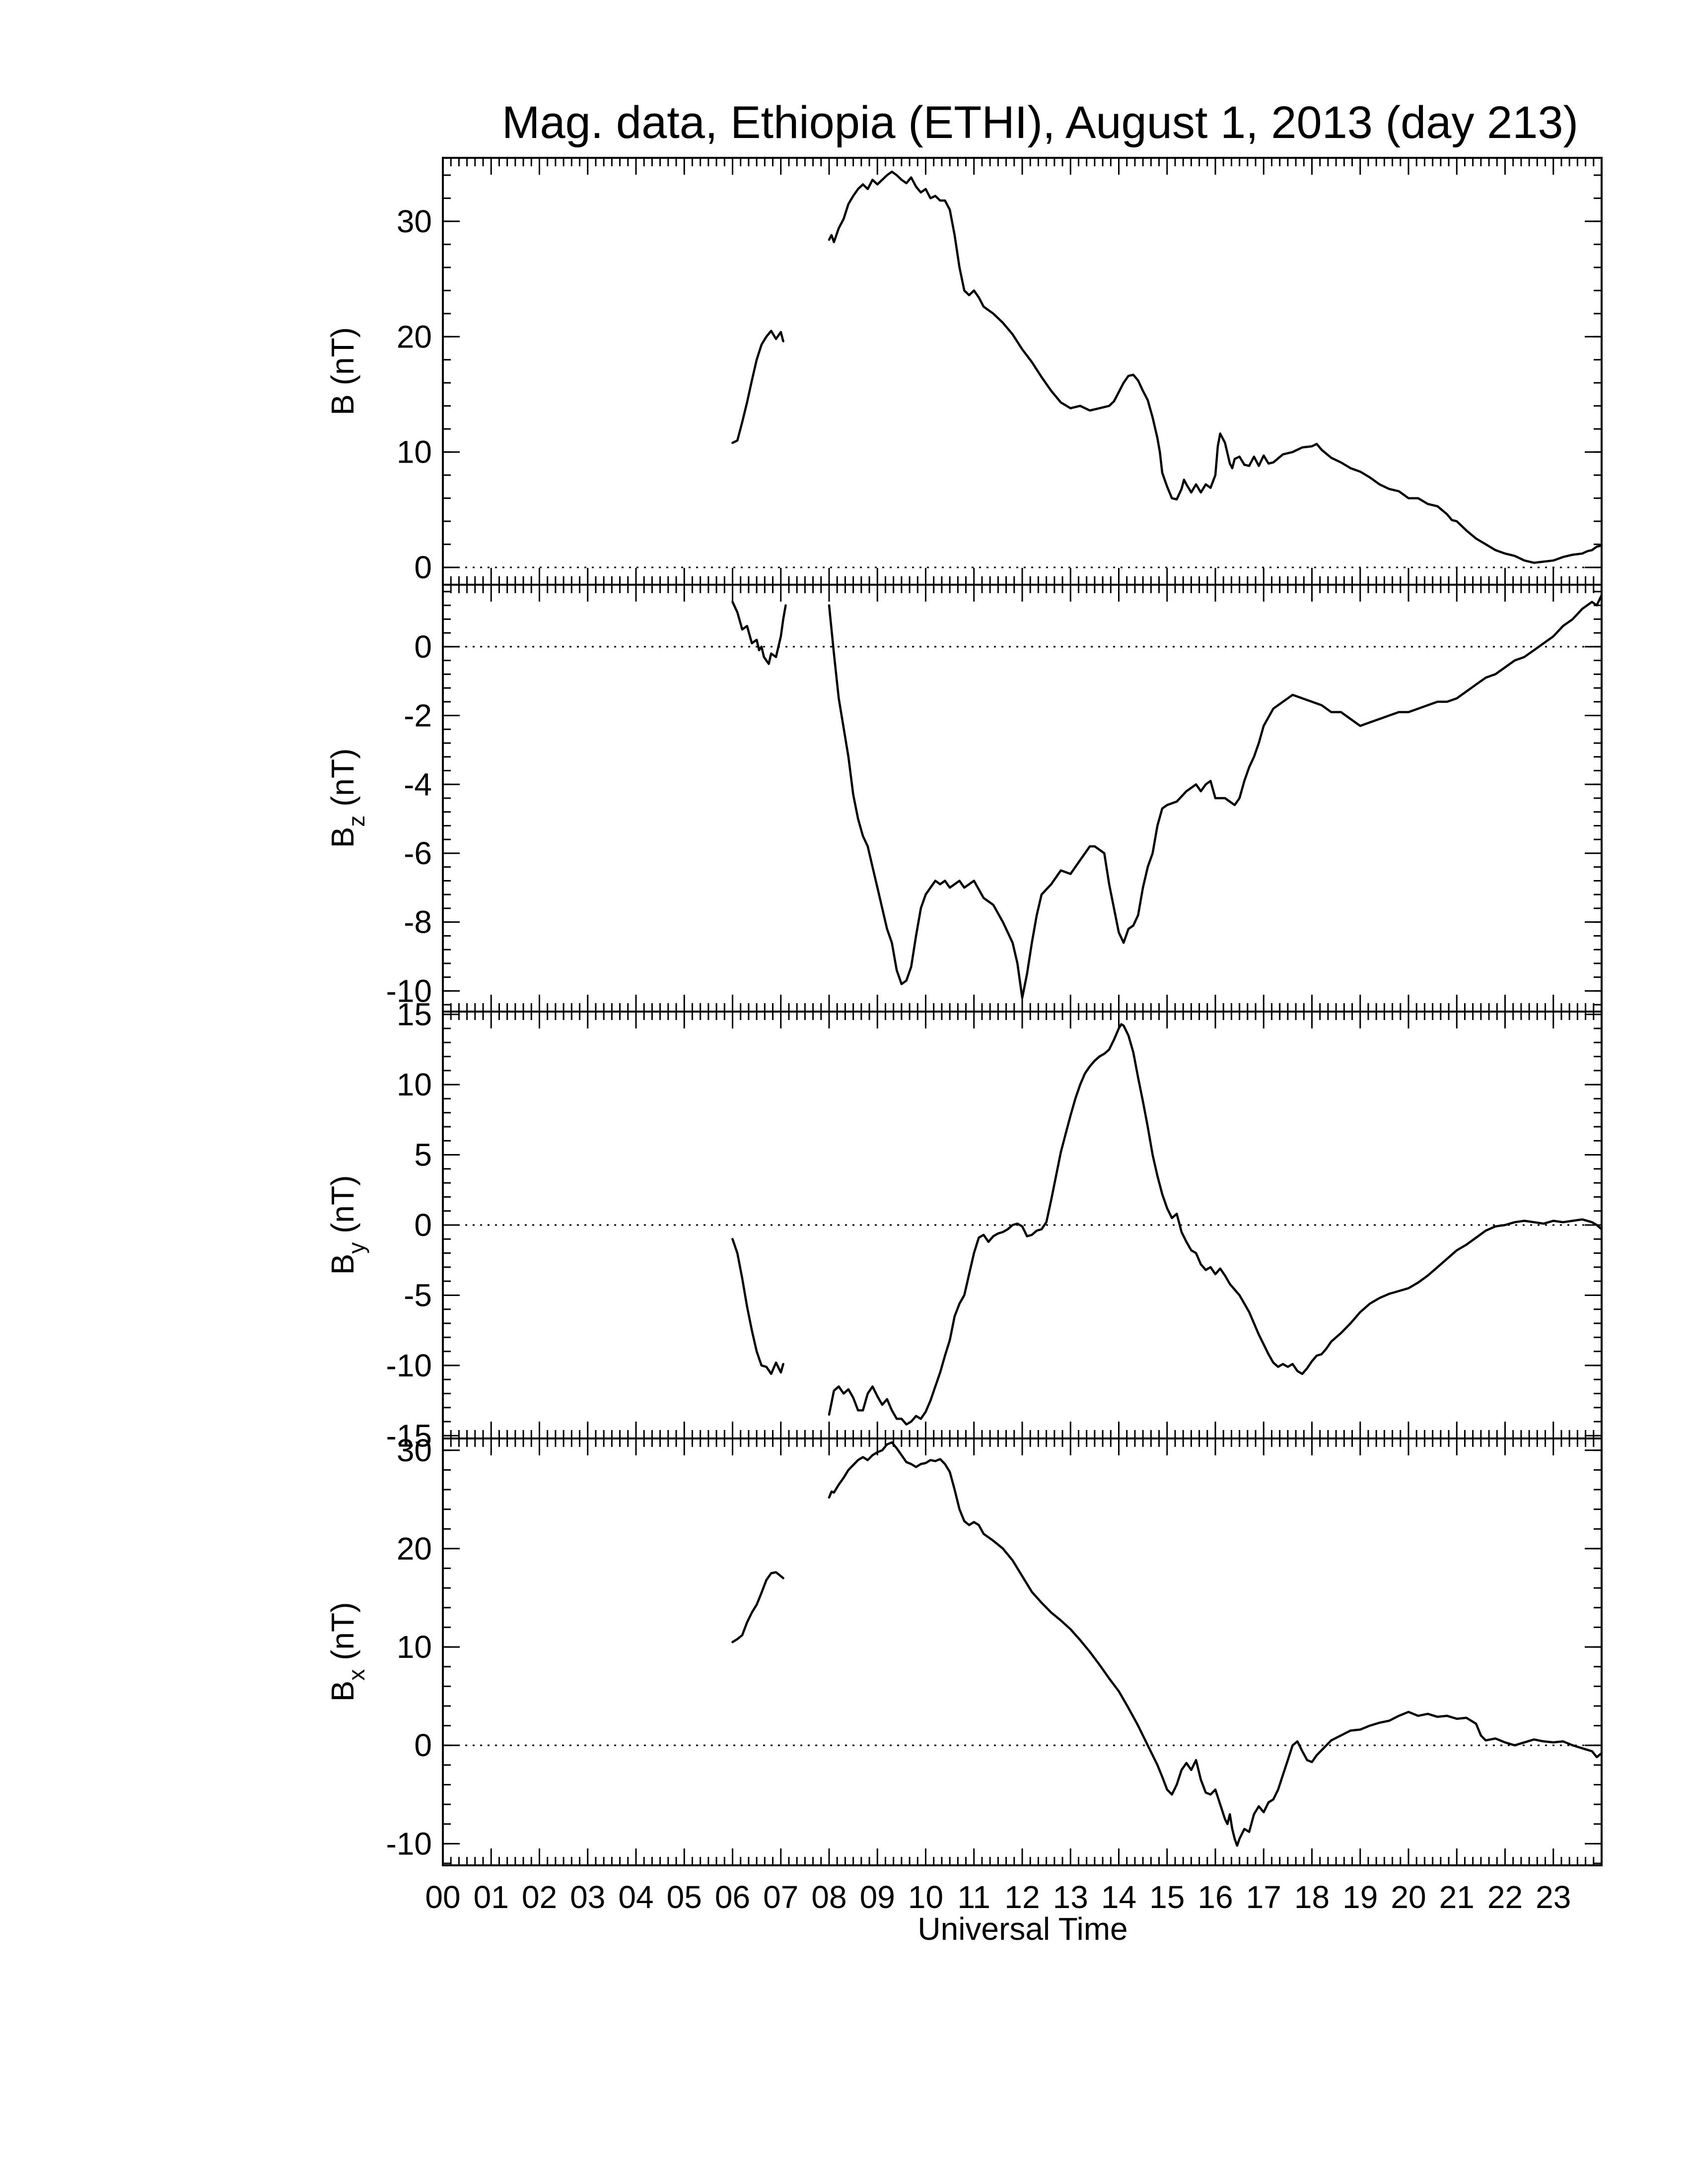 This screenshot has height=2184, width=1688. What do you see at coordinates (1505, 1897) in the screenshot?
I see `x-tick-label: 22` at bounding box center [1505, 1897].